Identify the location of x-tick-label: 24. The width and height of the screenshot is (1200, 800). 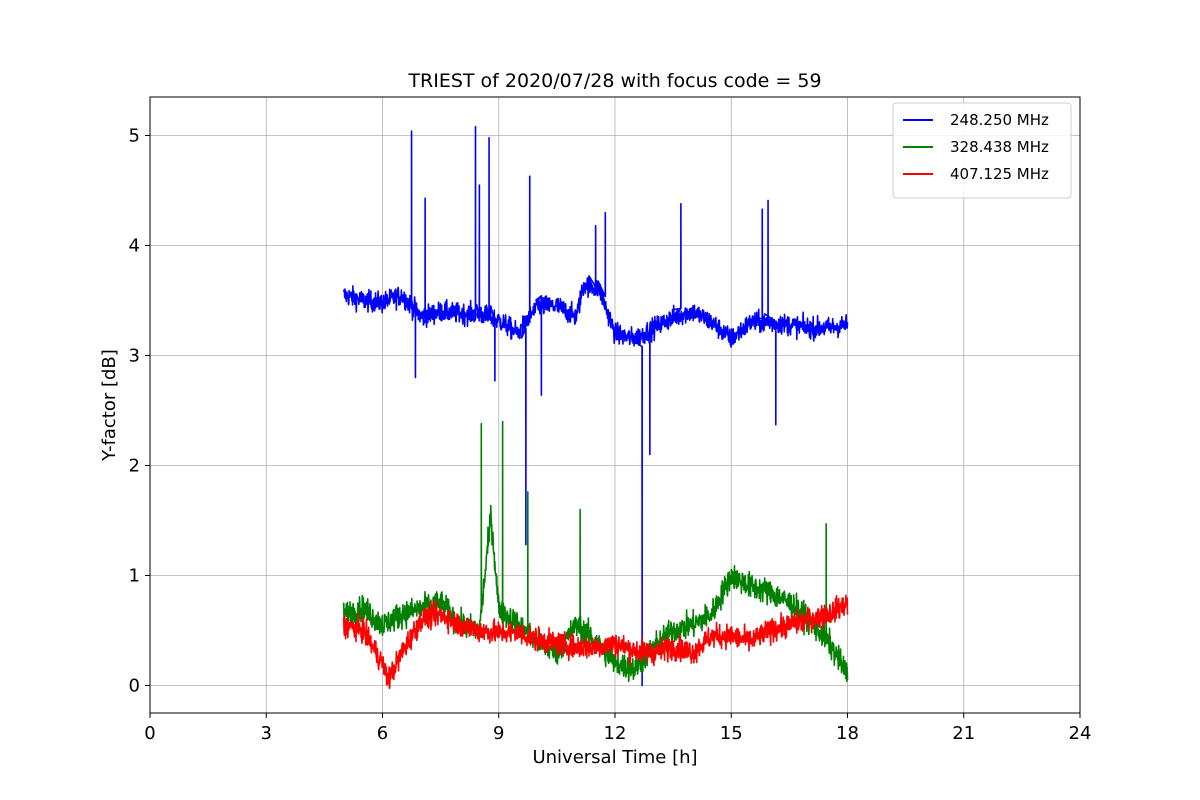
(1080, 733).